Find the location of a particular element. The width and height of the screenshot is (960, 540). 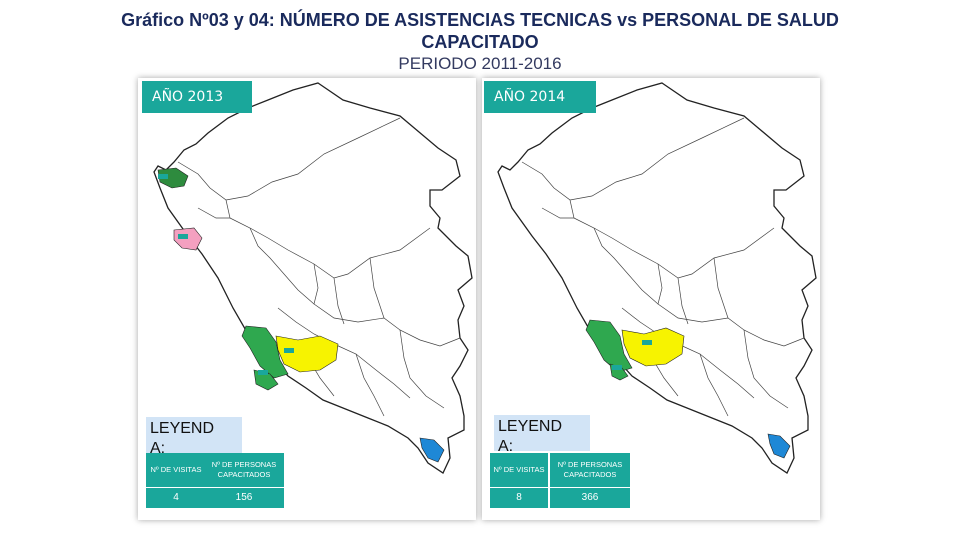

region-puno-2014 is located at coordinates (779, 446).